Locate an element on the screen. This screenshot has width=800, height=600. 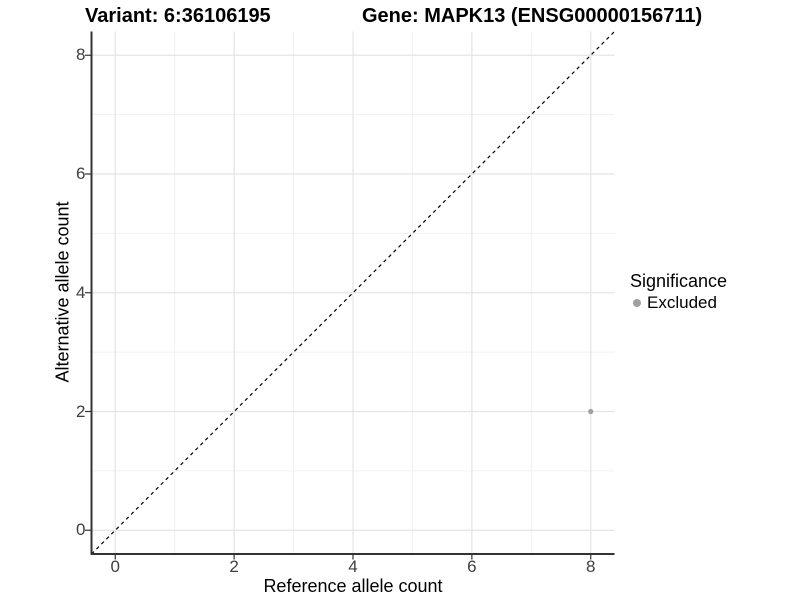
y-tick-label: 4 is located at coordinates (81, 292).